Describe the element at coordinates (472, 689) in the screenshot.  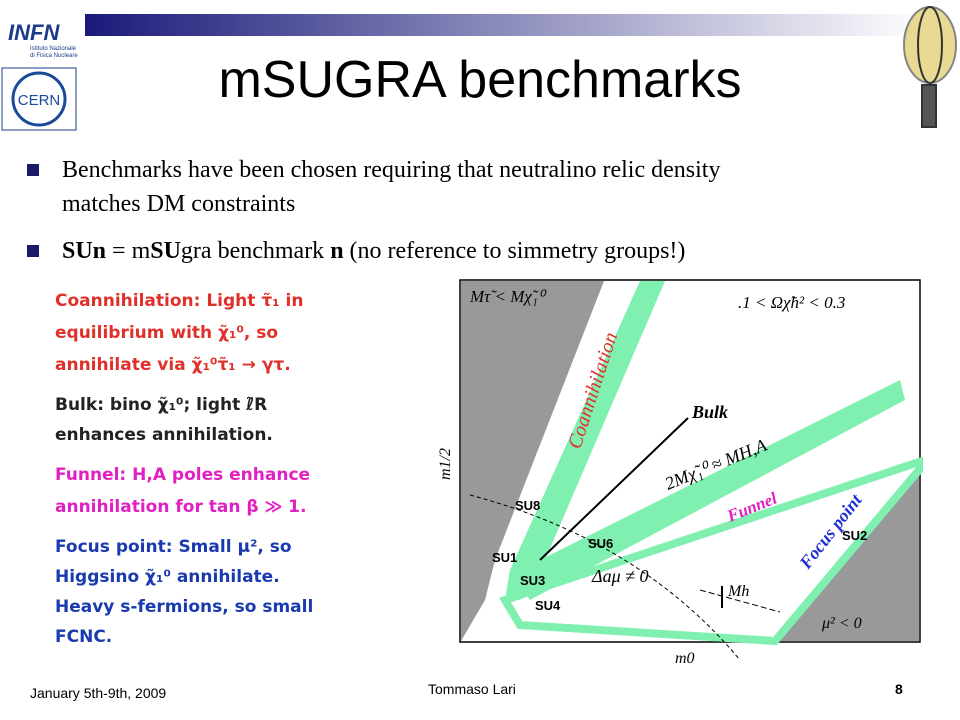
I see `footer-author: Tommaso Lari` at that location.